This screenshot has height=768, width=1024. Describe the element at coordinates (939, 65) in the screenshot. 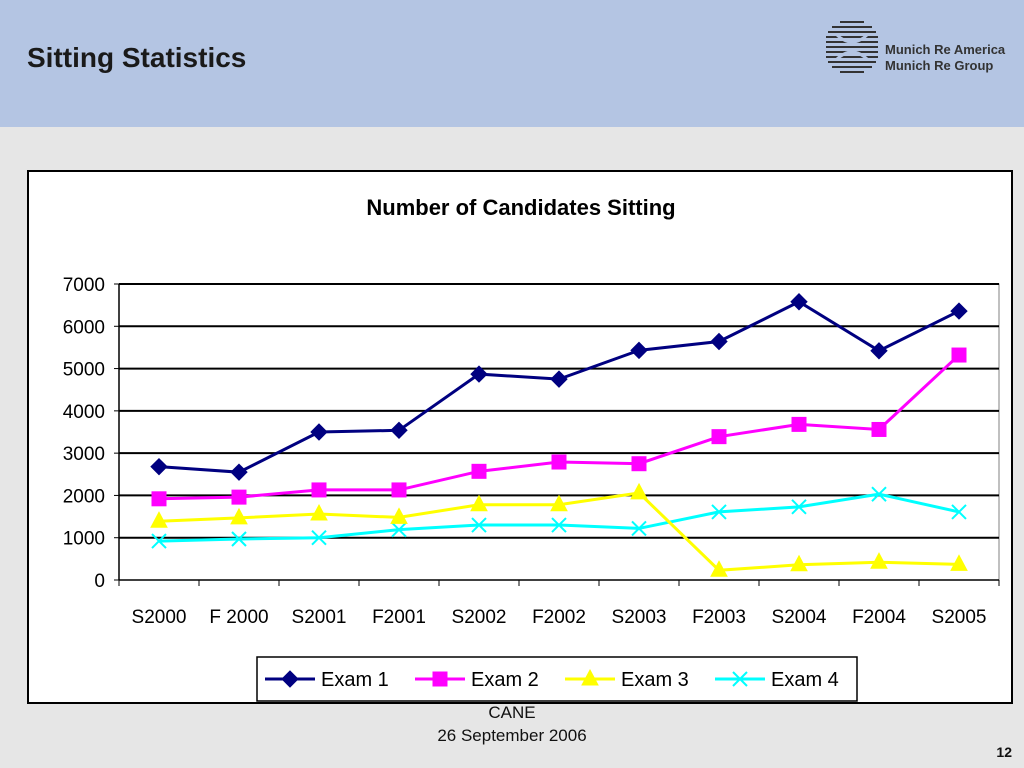

I see `logo-text-line2: Munich Re Group` at that location.